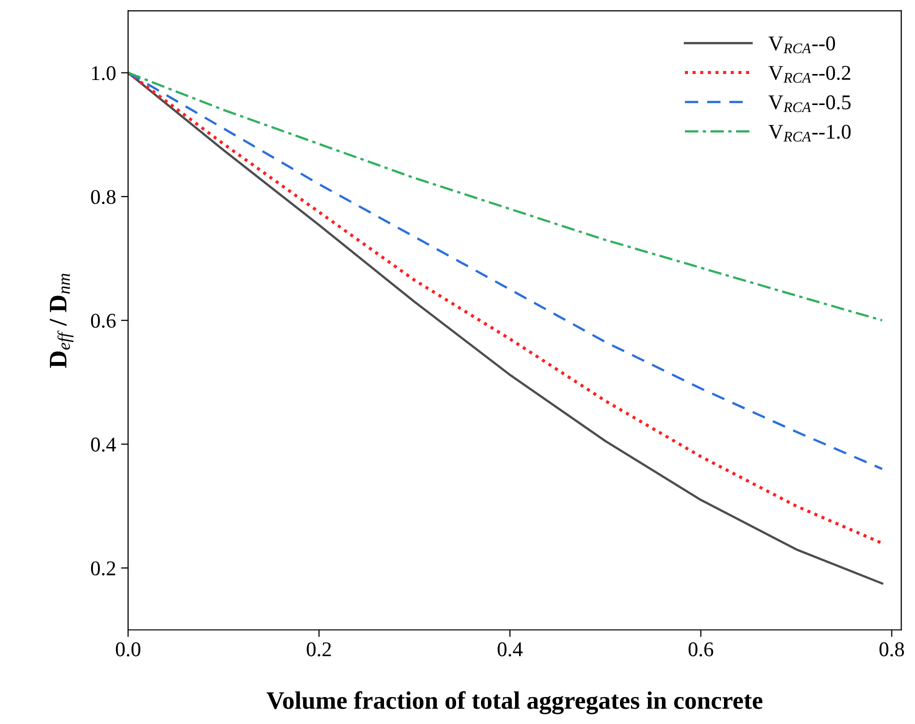 The height and width of the screenshot is (724, 915). I want to click on legend-label: V$_{RCA}$--1.0, so click(809, 133).